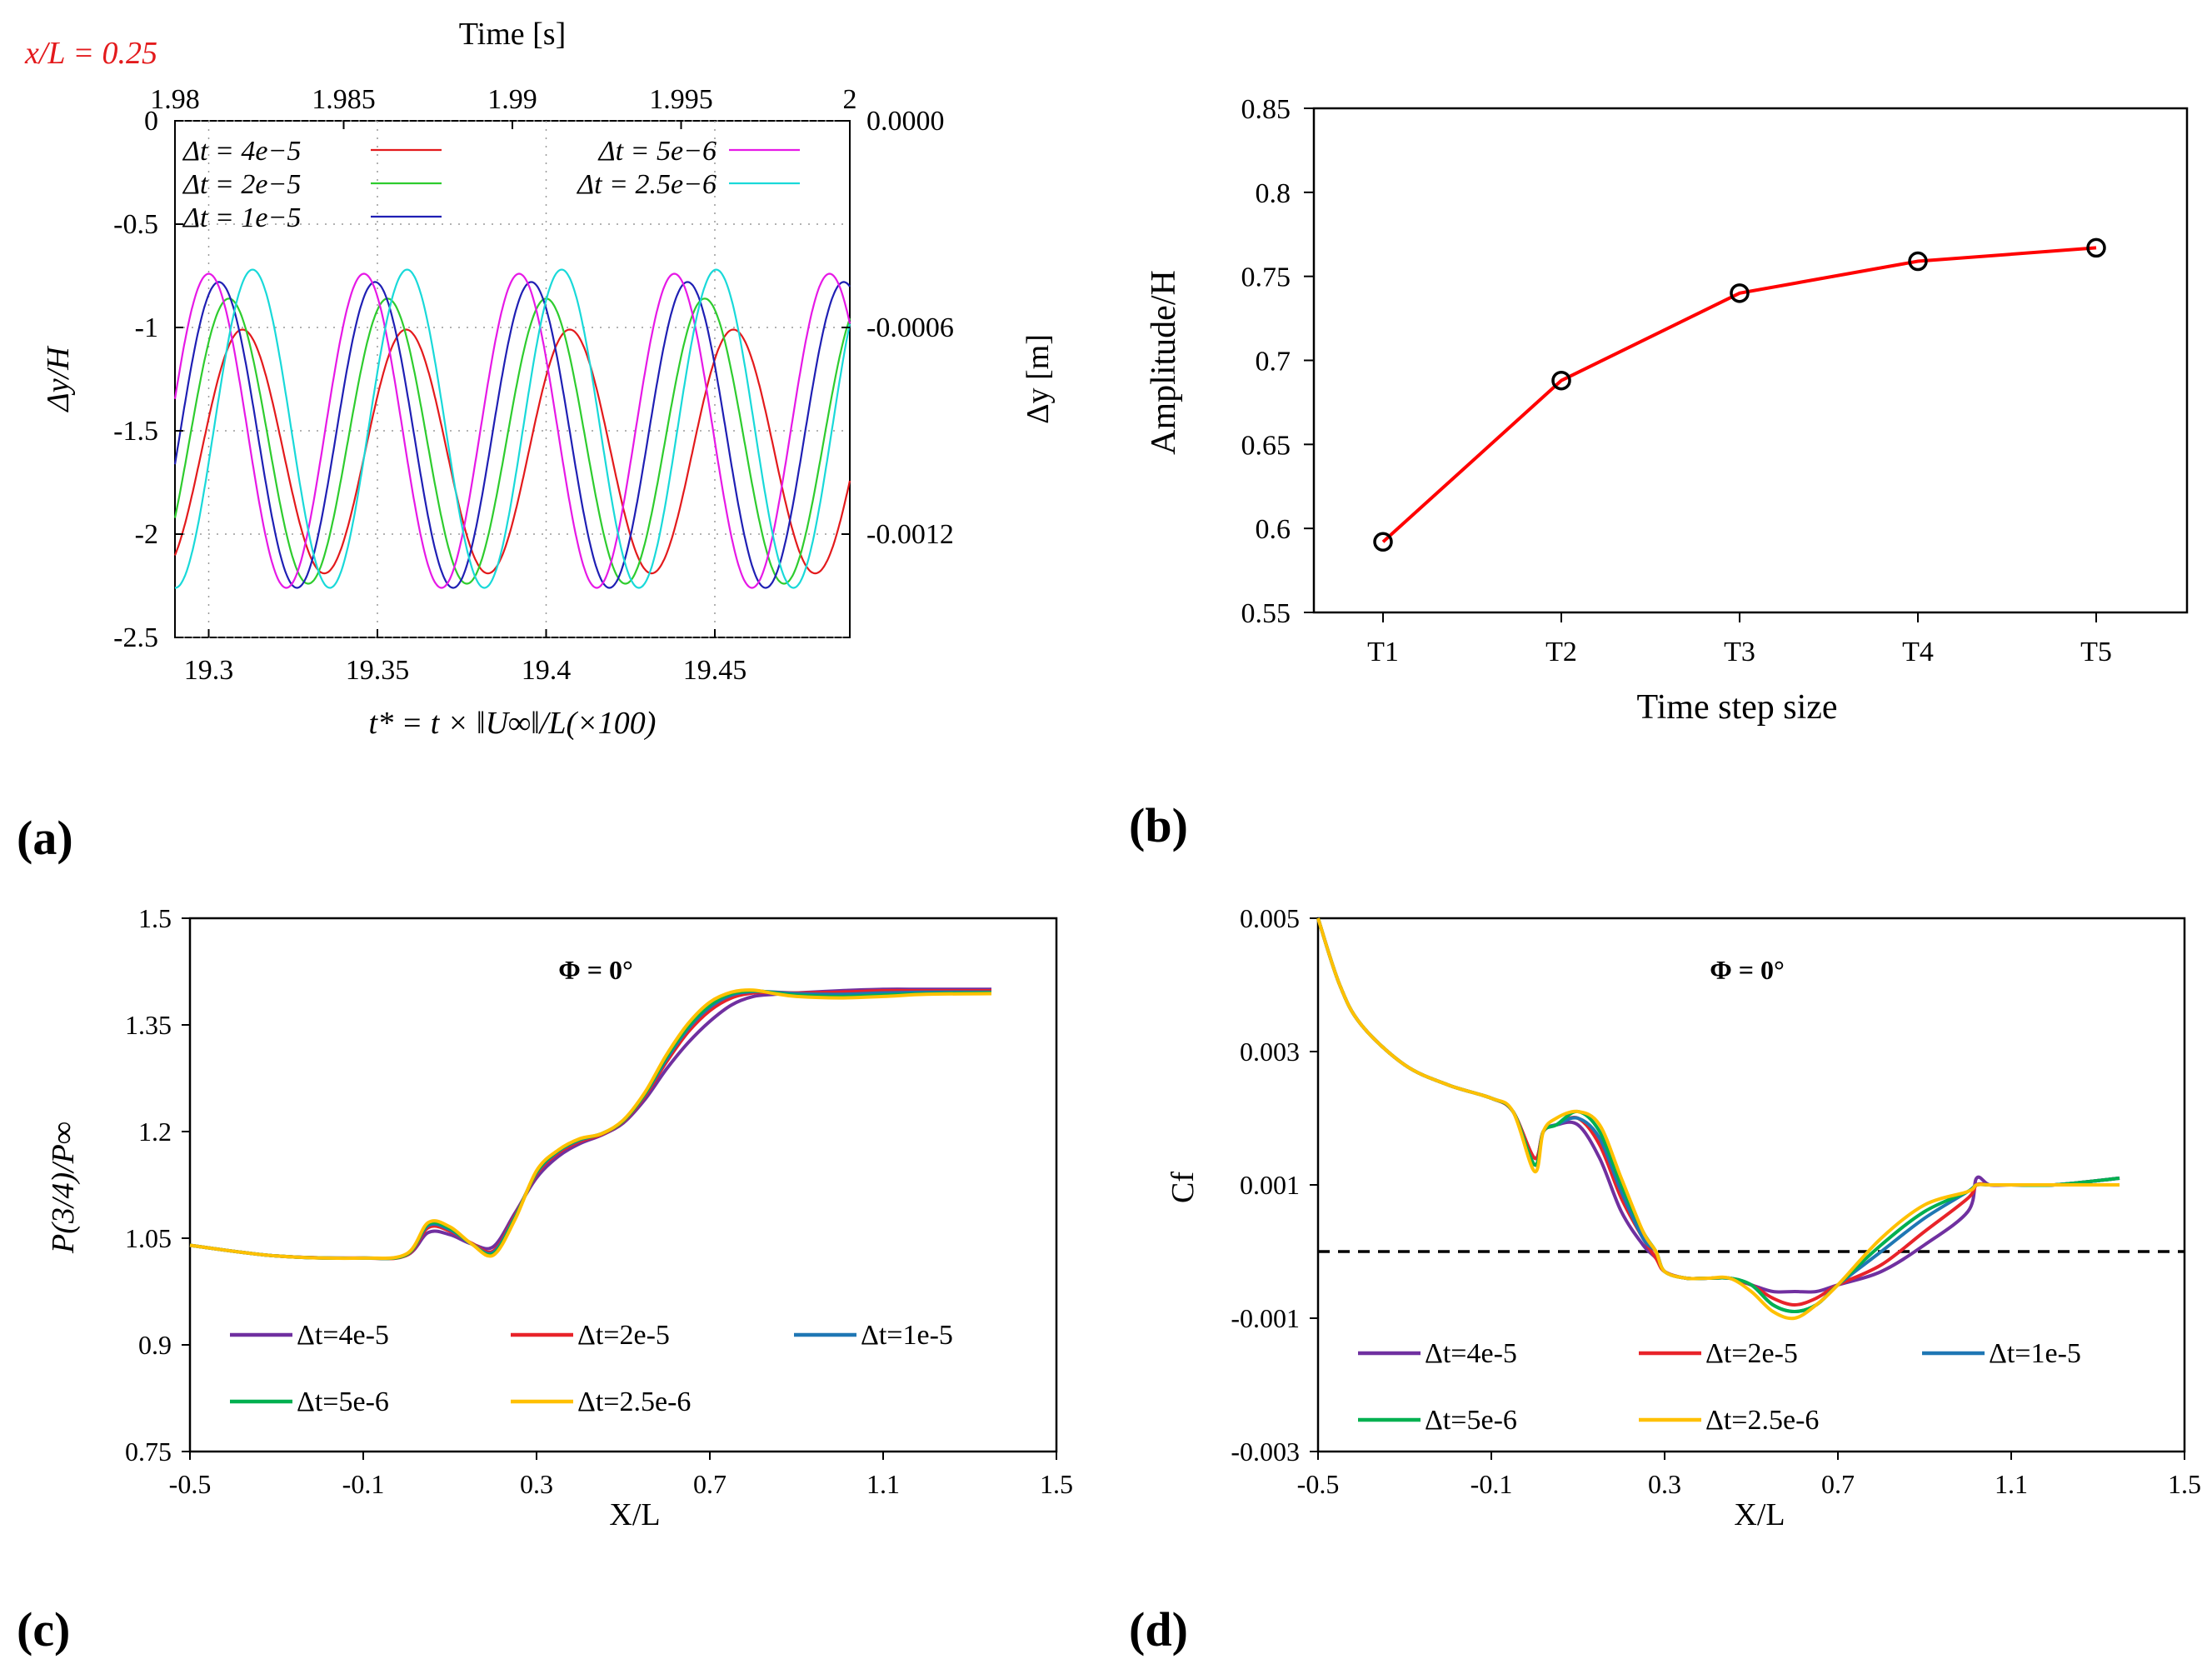 The height and width of the screenshot is (1674, 2212). Describe the element at coordinates (241, 217) in the screenshot. I see `panel-a-legend-label-2: Δt = 1e−5` at that location.